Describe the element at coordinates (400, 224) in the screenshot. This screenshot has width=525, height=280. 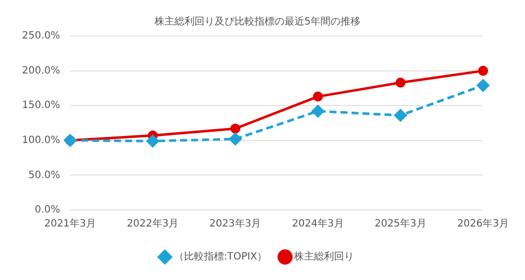
I see `x-tick-label: 2025年3月` at that location.